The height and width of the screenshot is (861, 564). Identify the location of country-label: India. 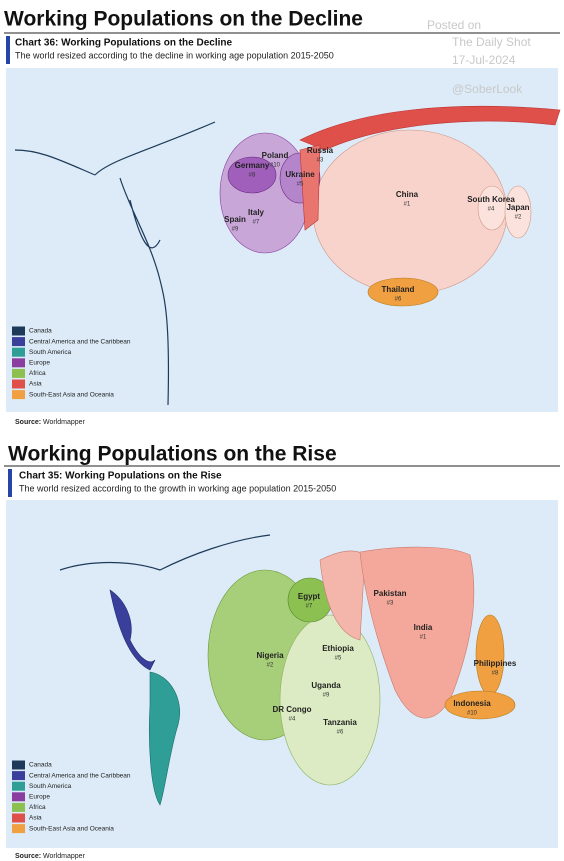
(423, 627).